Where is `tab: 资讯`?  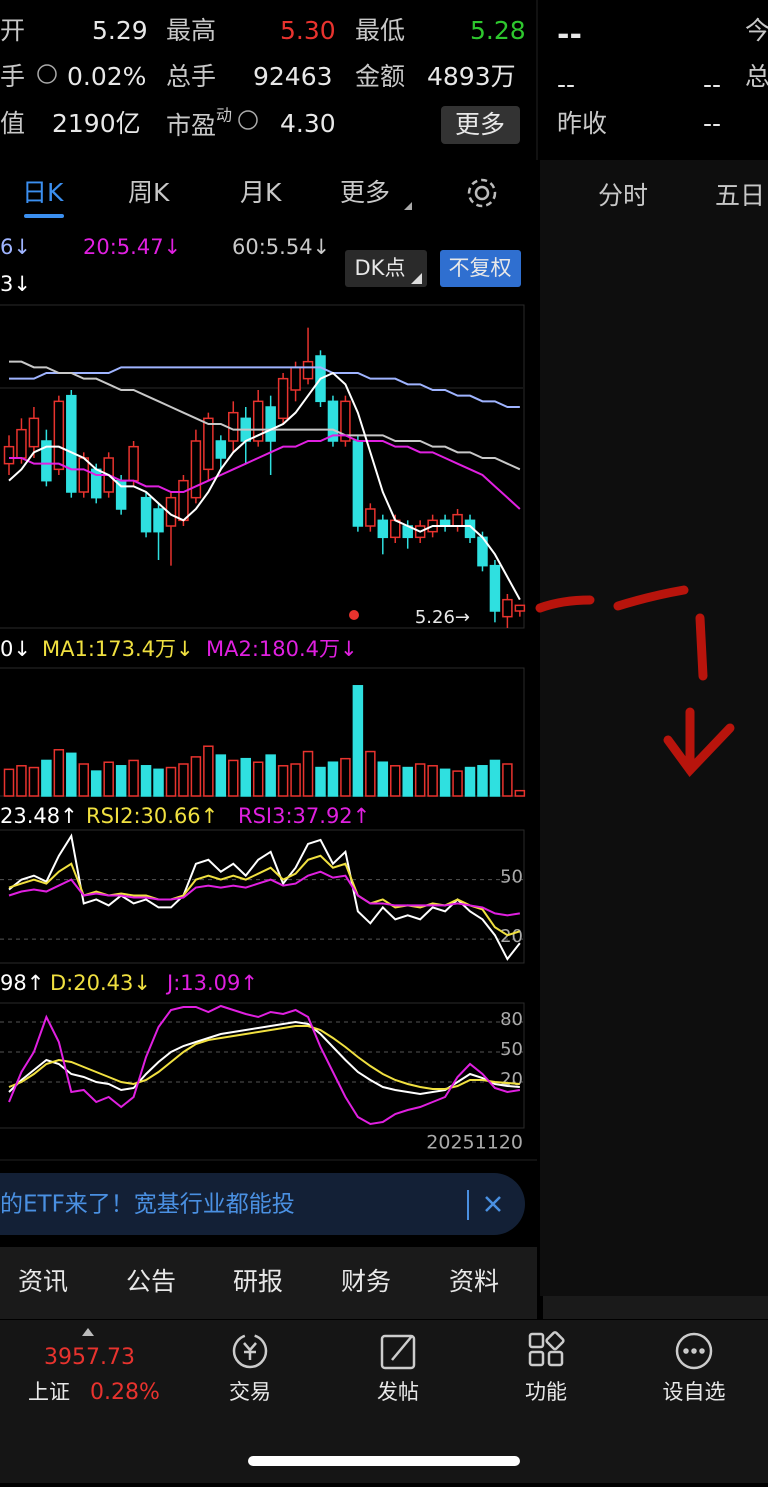 tab: 资讯 is located at coordinates (43, 1281).